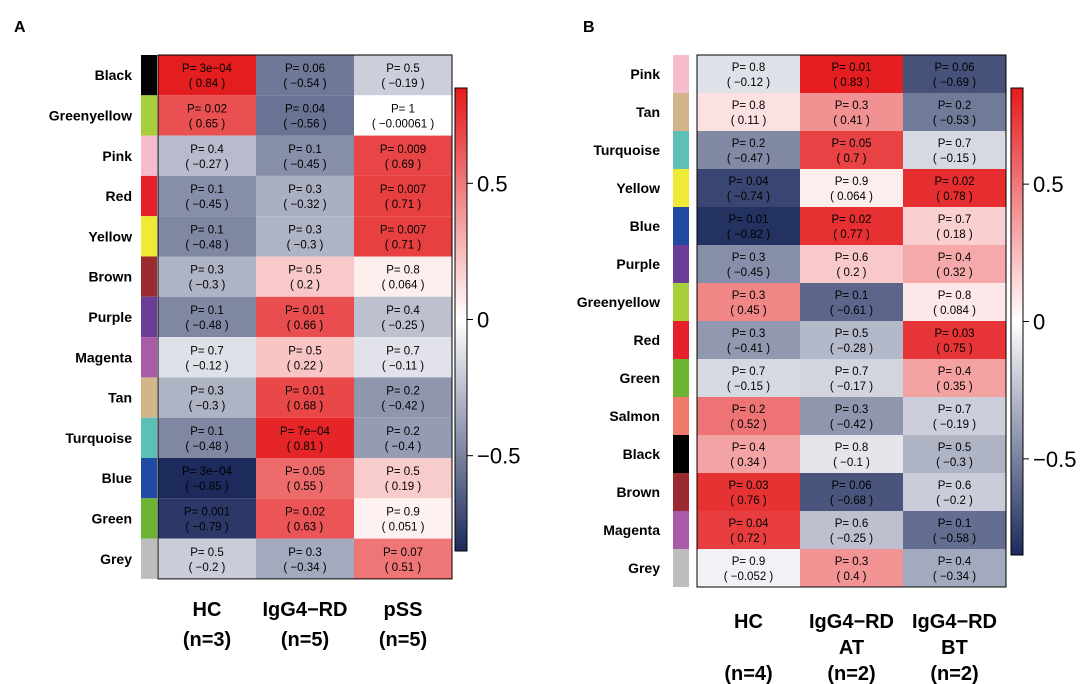 The width and height of the screenshot is (1084, 684). I want to click on cell-correlation: ( −0.74 ), so click(748, 197).